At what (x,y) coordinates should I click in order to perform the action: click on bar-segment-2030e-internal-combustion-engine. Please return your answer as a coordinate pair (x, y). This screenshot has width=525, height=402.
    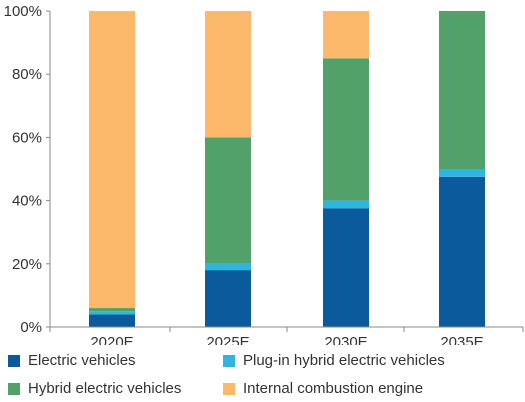
    Looking at the image, I should click on (346, 35).